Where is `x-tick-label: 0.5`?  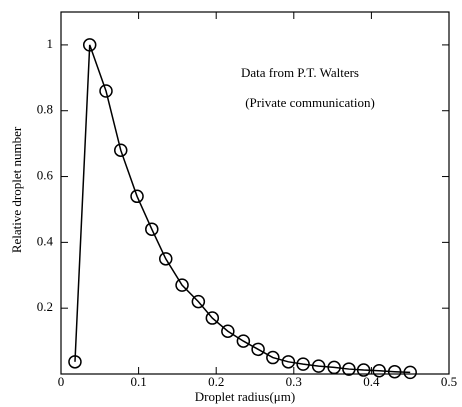
x-tick-label: 0.5 is located at coordinates (449, 381).